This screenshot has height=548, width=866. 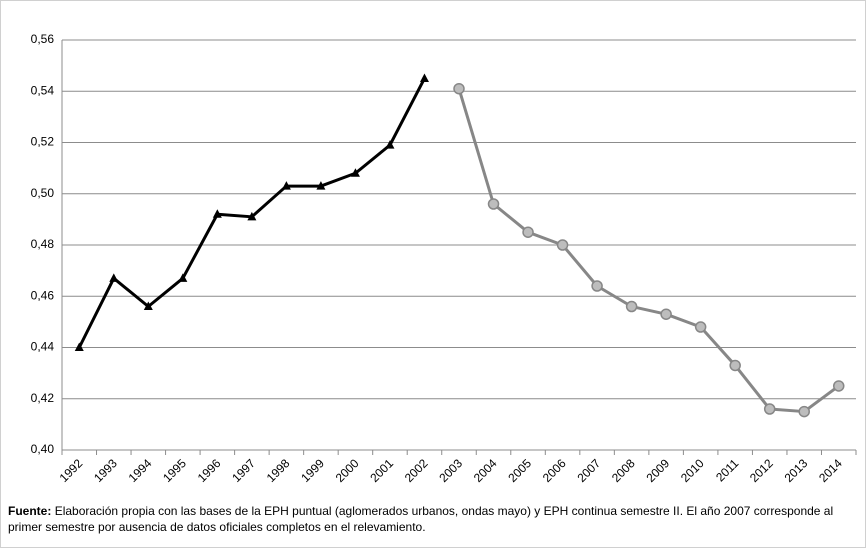 What do you see at coordinates (209, 470) in the screenshot?
I see `x-tick-label: 1996` at bounding box center [209, 470].